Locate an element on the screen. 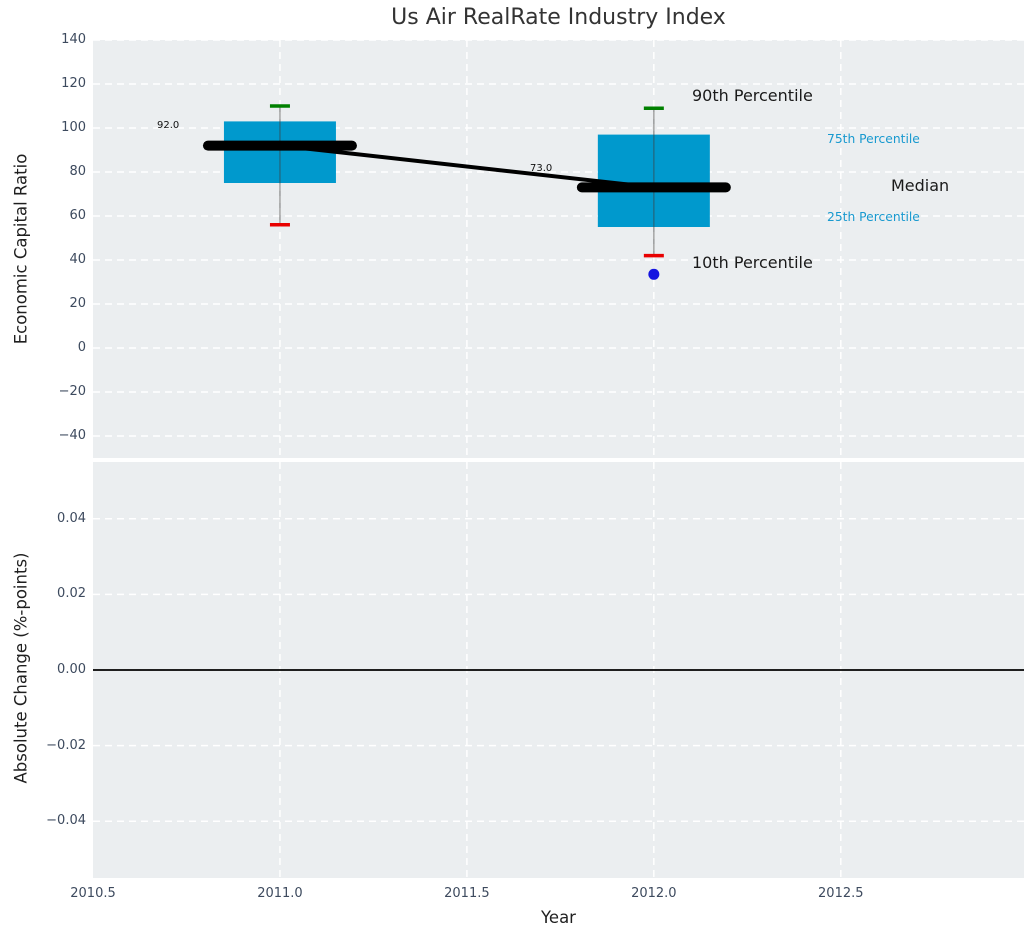 This screenshot has height=942, width=1034. y-tick-label-top: 80 is located at coordinates (77, 171).